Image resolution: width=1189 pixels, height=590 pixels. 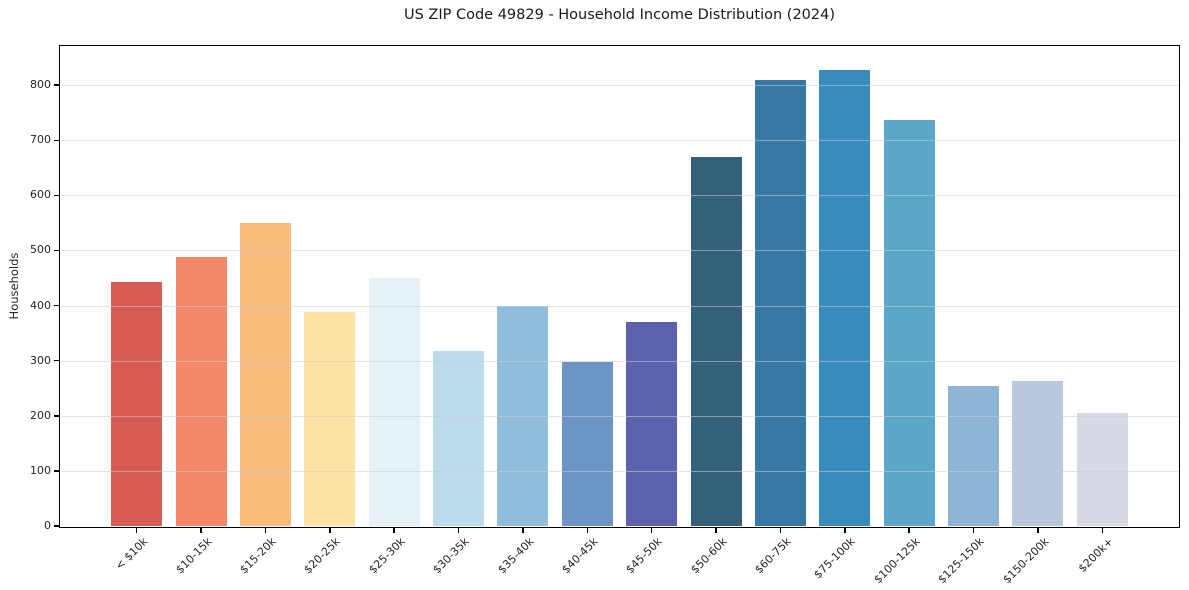 I want to click on bar-$150-200k, so click(x=1038, y=453).